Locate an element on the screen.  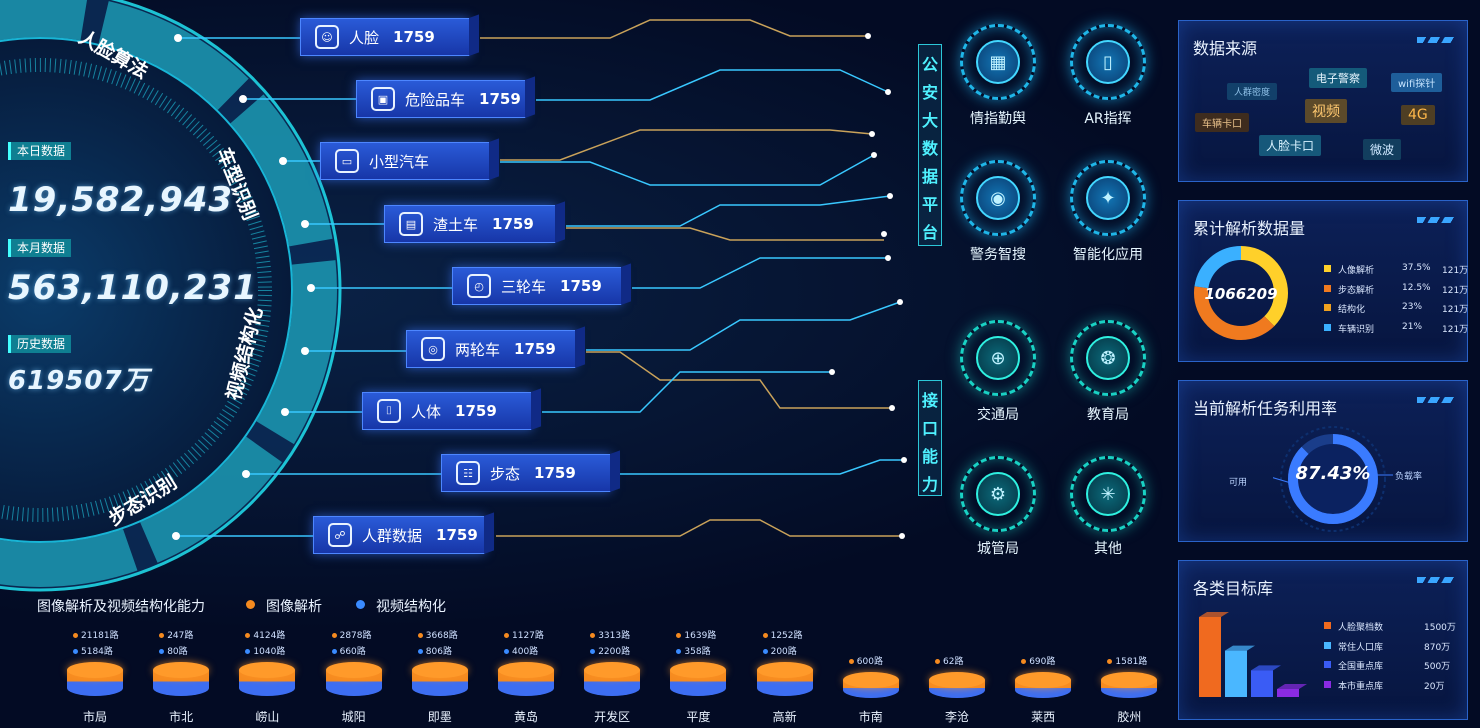
district-image-count: 1581路 is located at coordinates (1127, 660).